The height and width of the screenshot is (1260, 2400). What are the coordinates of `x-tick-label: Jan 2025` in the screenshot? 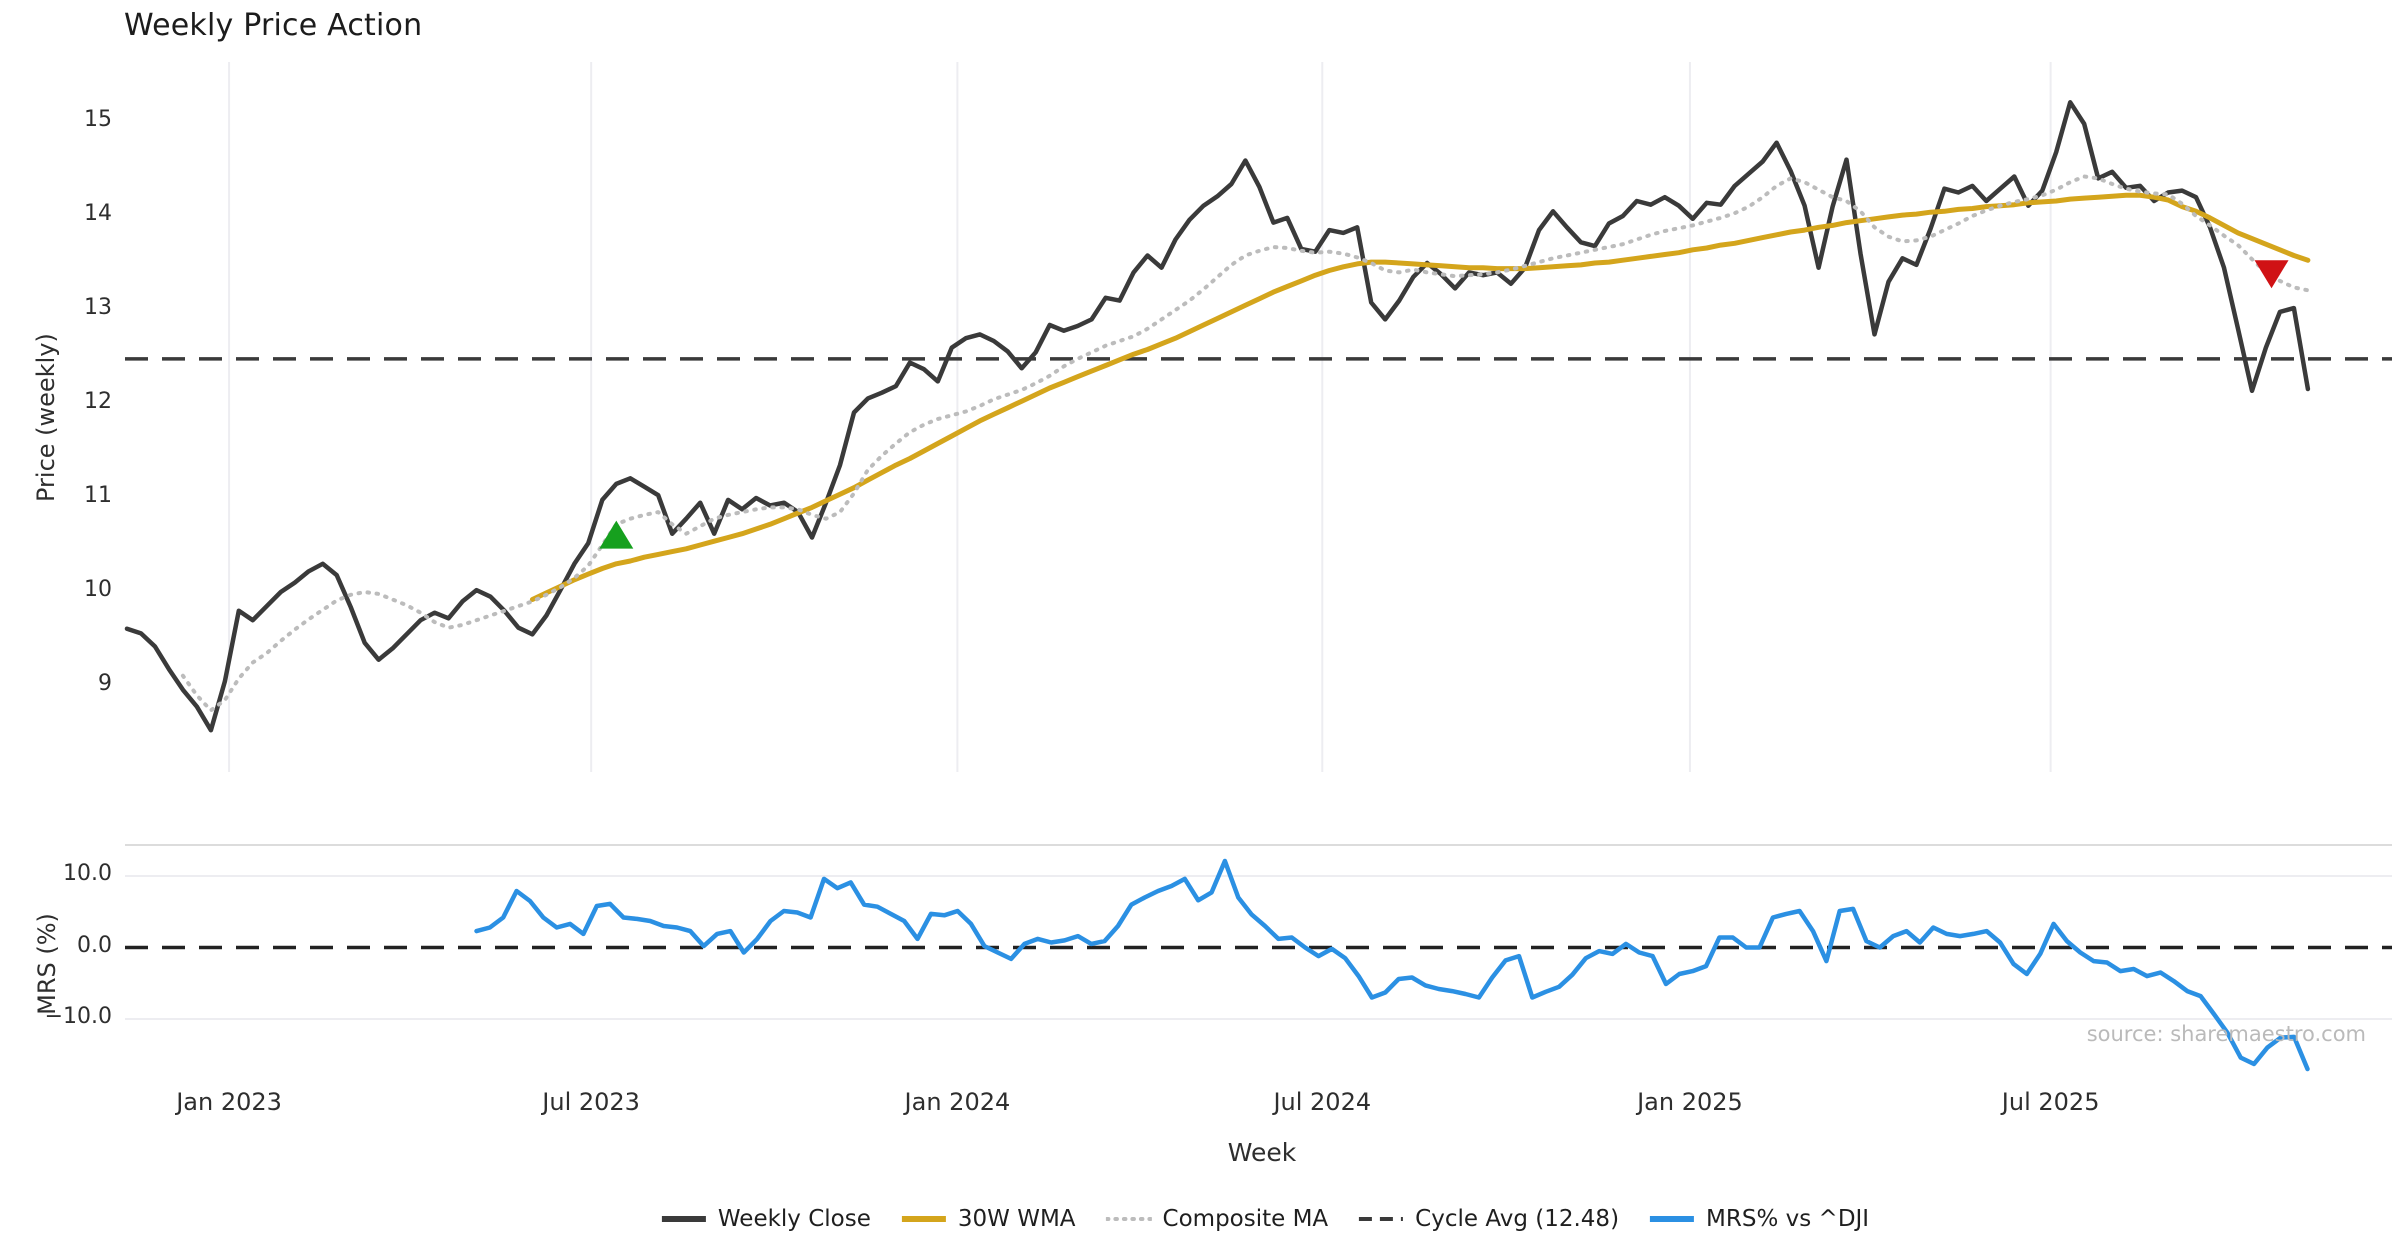 It's located at (1690, 1102).